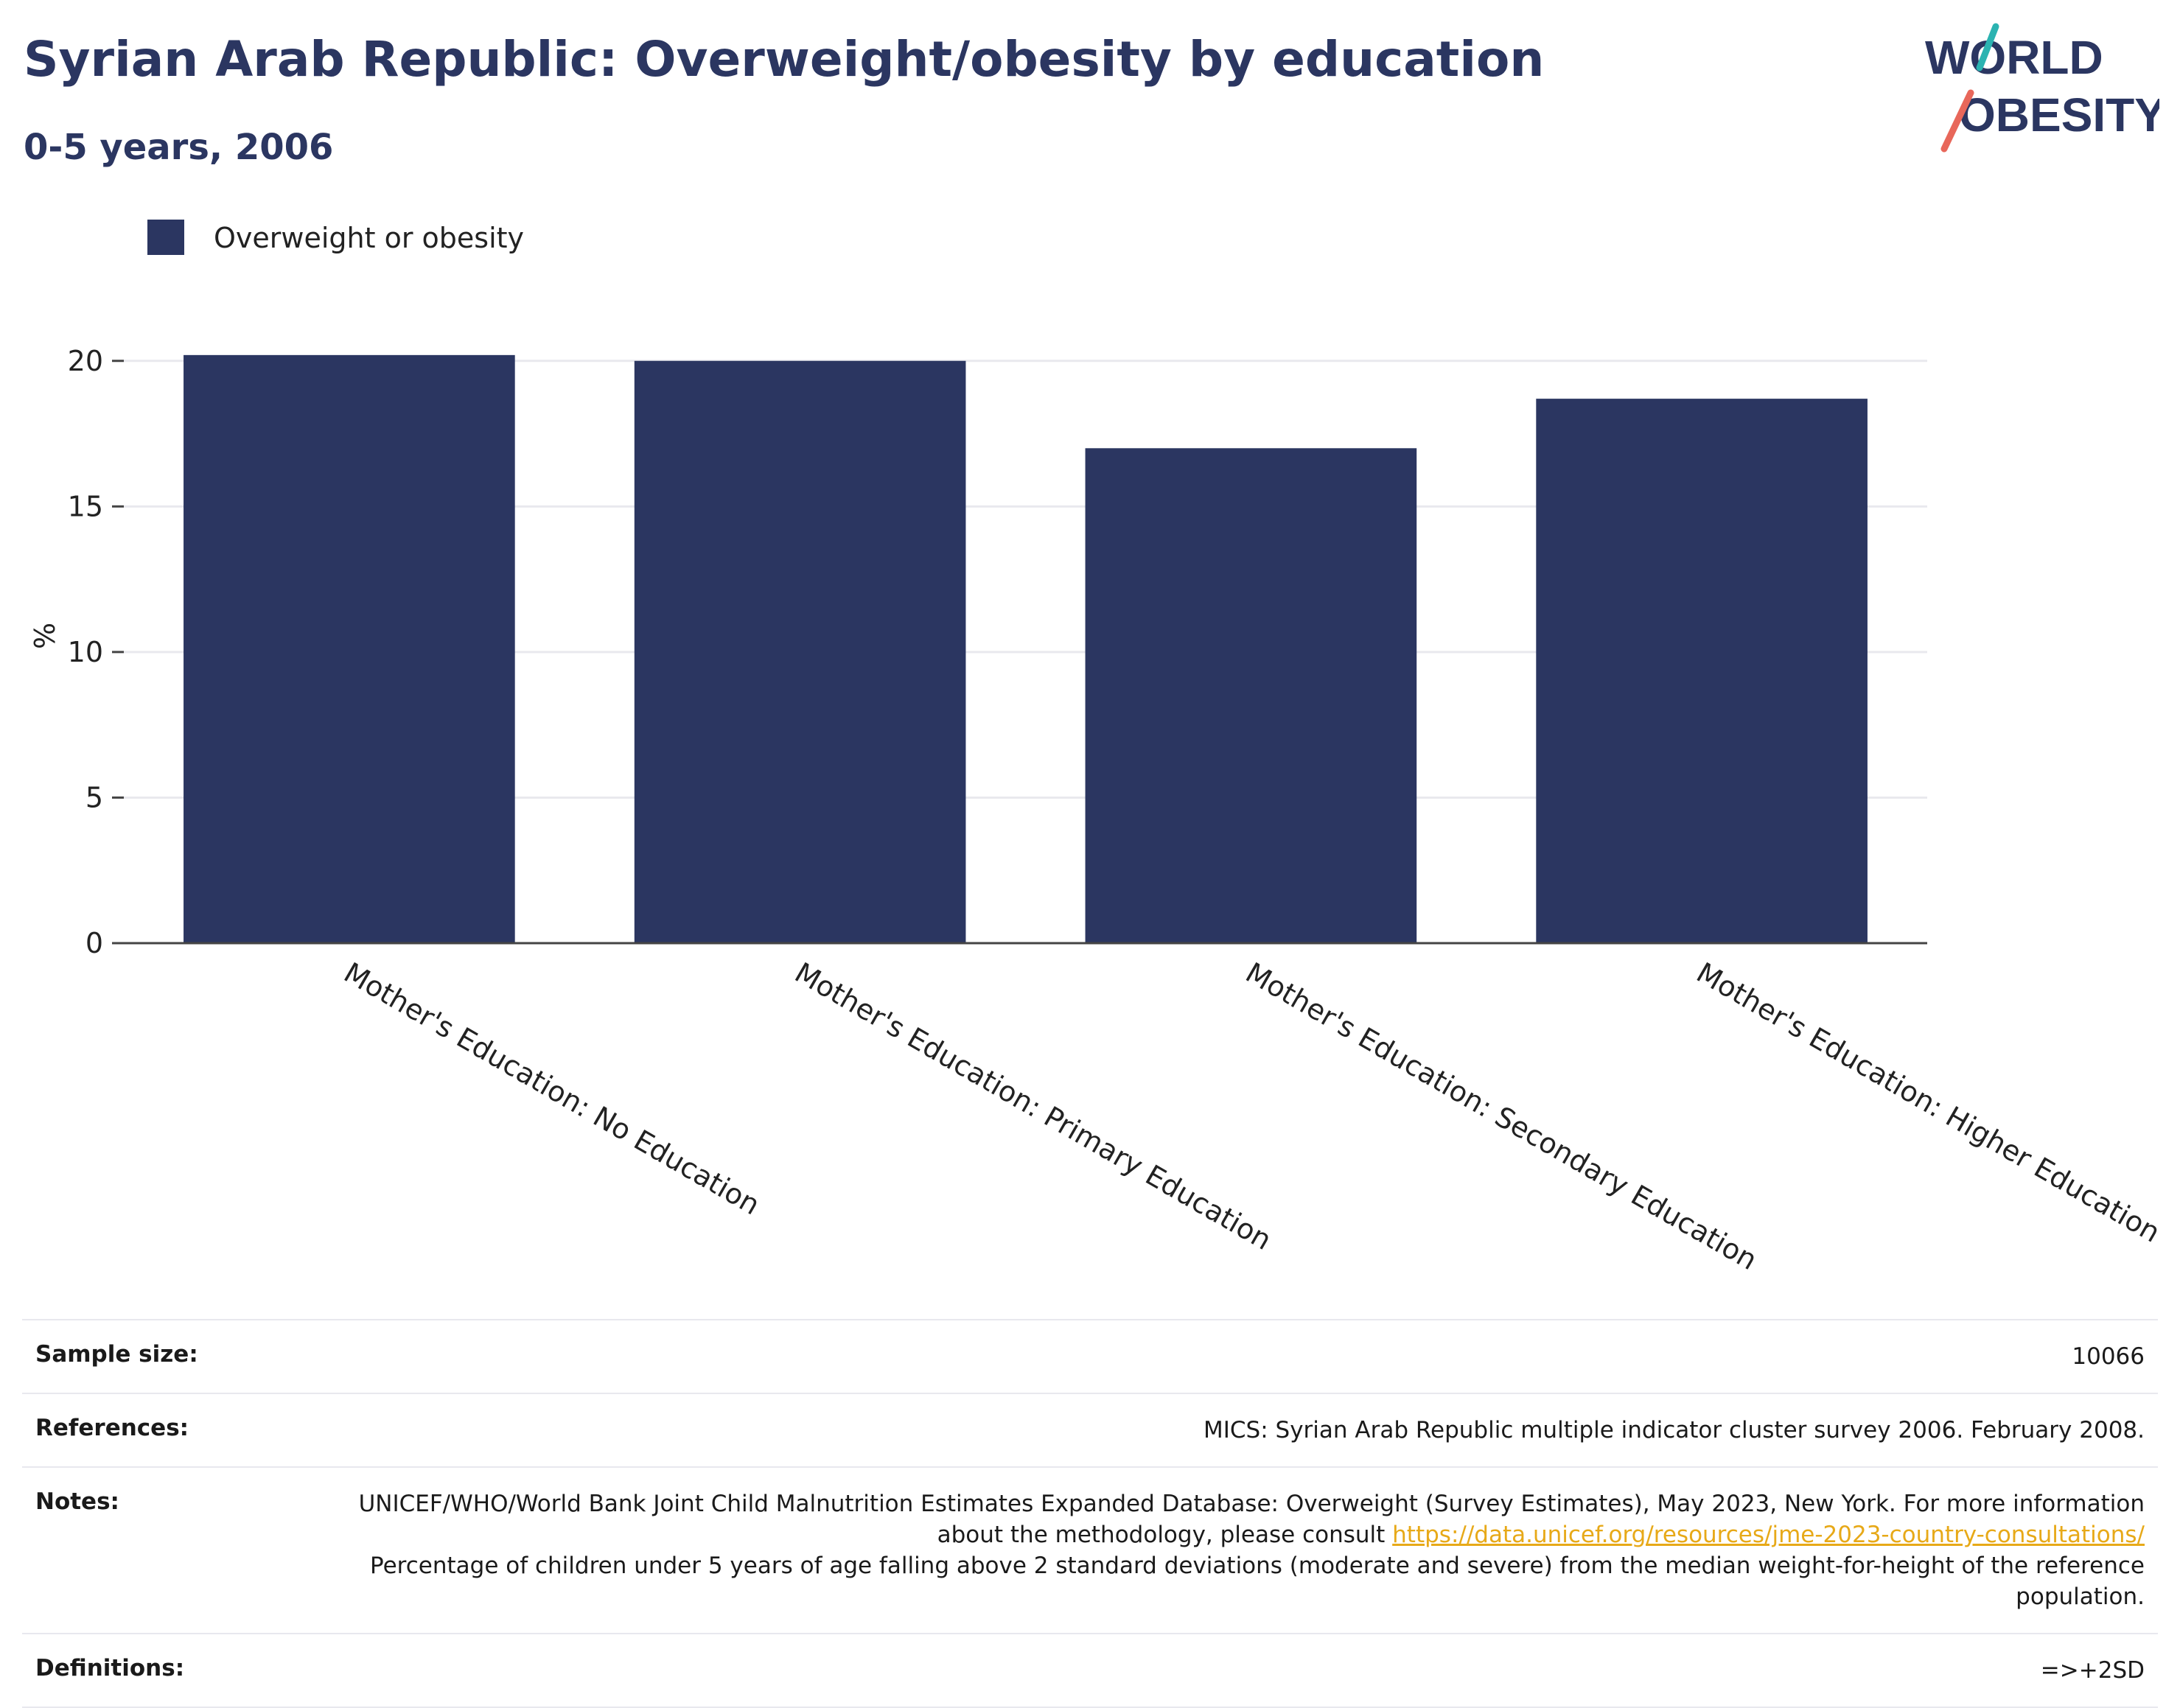 Image resolution: width=2180 pixels, height=1708 pixels. What do you see at coordinates (1928, 1102) in the screenshot?
I see `x-tick-label: Mother's Education: Higher Education` at bounding box center [1928, 1102].